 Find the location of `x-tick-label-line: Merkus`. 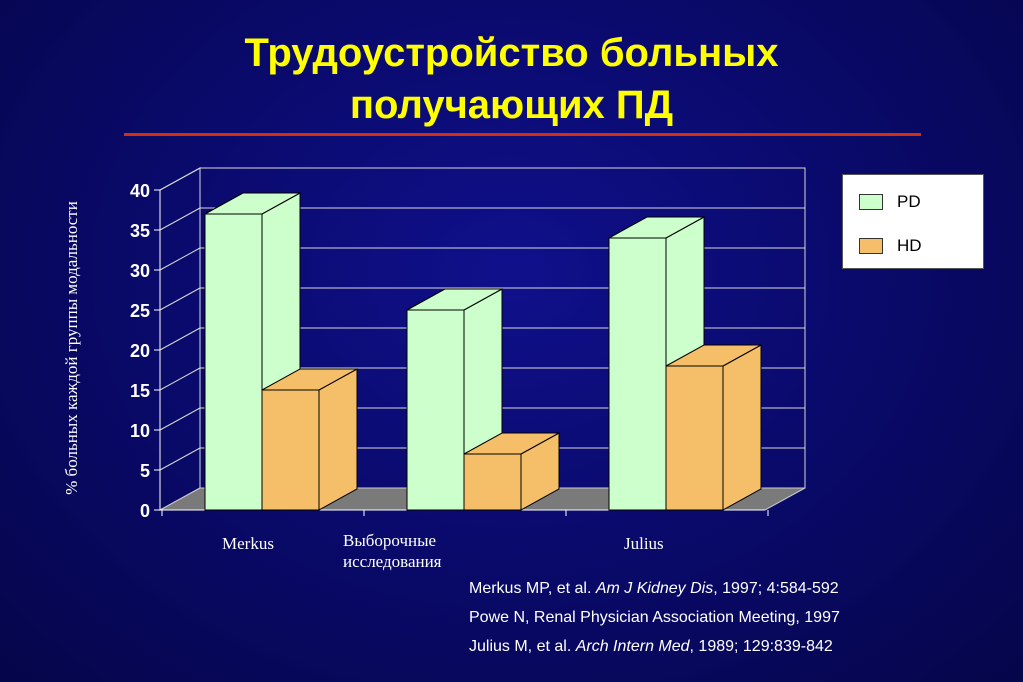

x-tick-label-line: Merkus is located at coordinates (248, 543).